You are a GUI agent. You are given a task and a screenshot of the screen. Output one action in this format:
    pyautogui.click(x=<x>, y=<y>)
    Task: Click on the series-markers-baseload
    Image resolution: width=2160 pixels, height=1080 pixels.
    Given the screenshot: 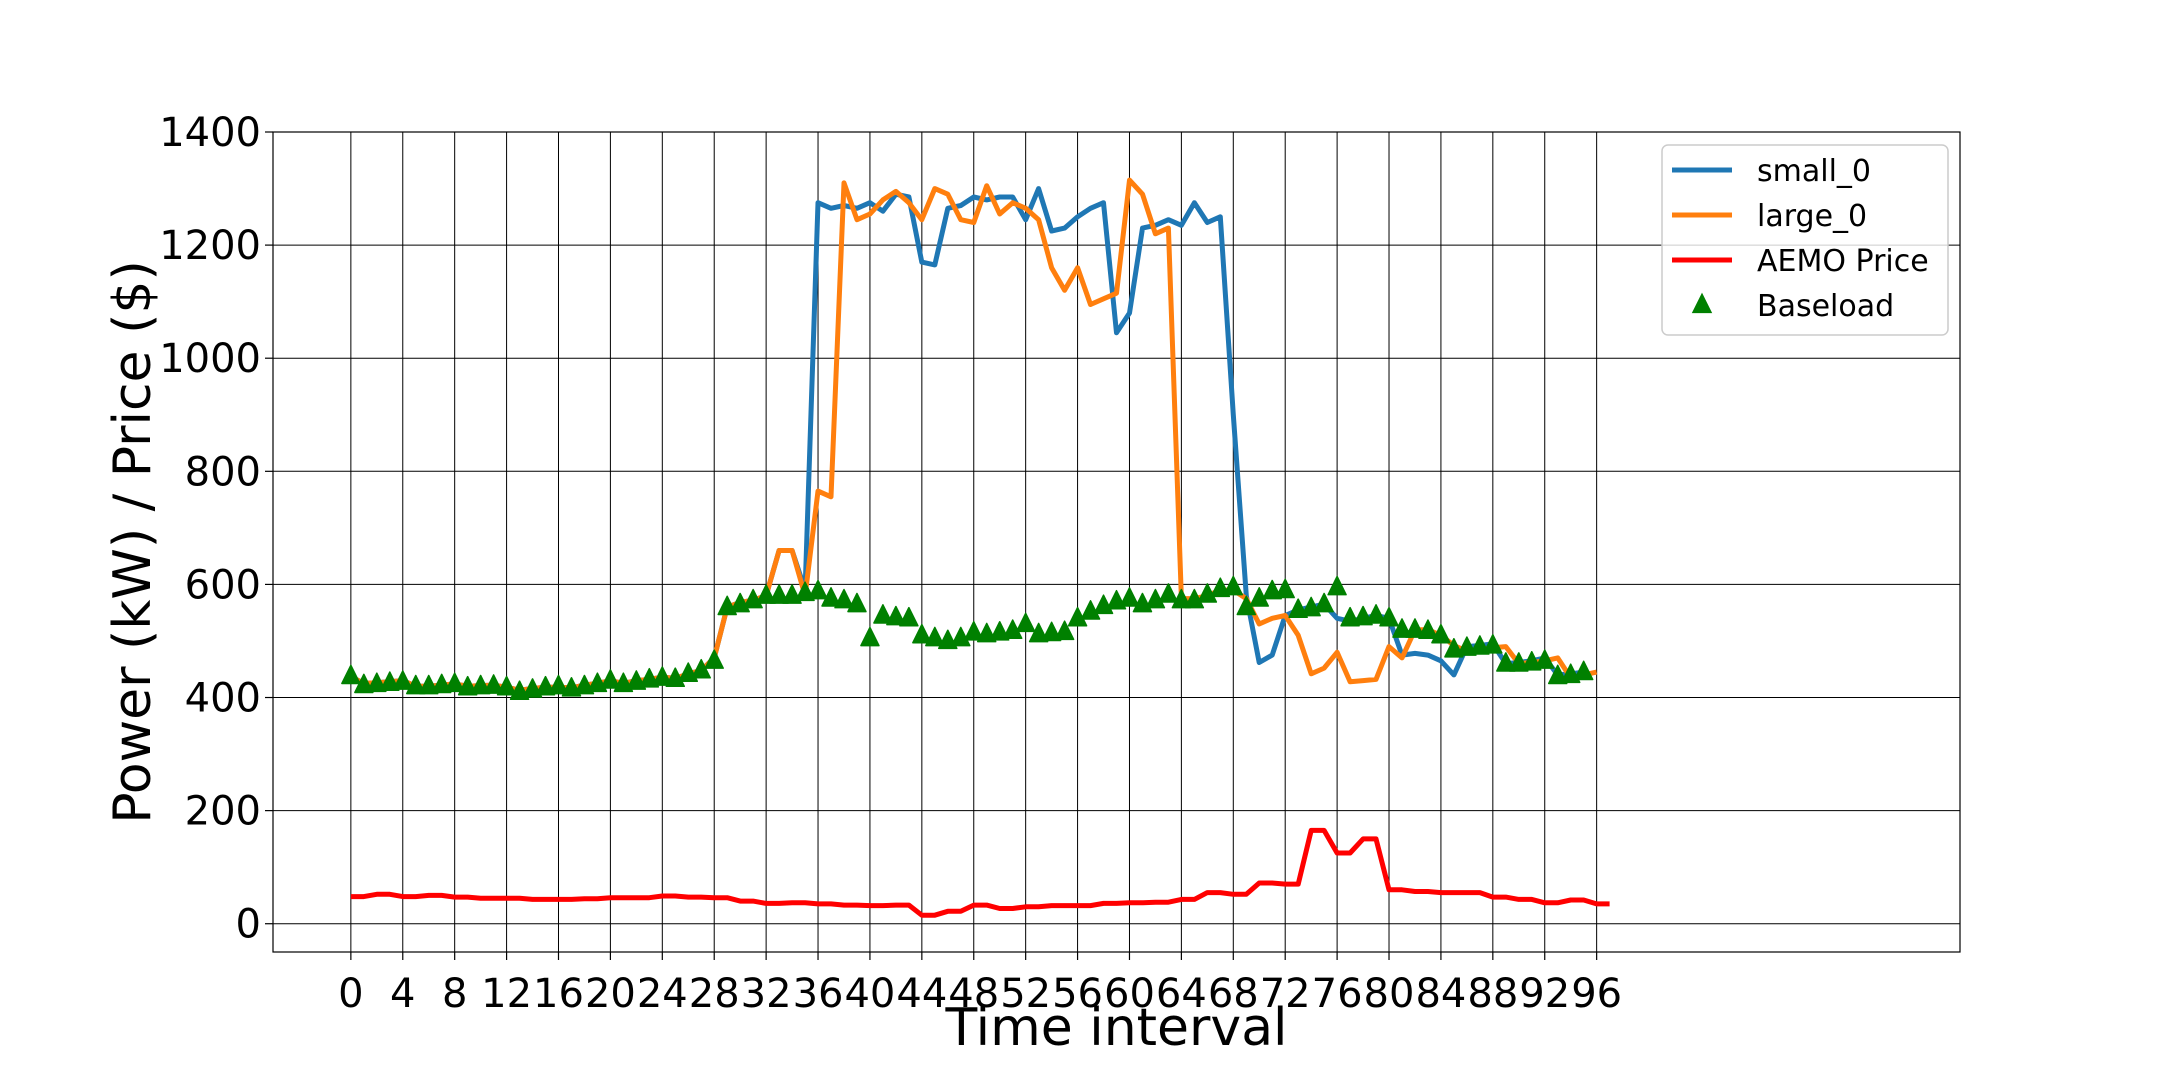 What is the action you would take?
    pyautogui.click(x=967, y=638)
    